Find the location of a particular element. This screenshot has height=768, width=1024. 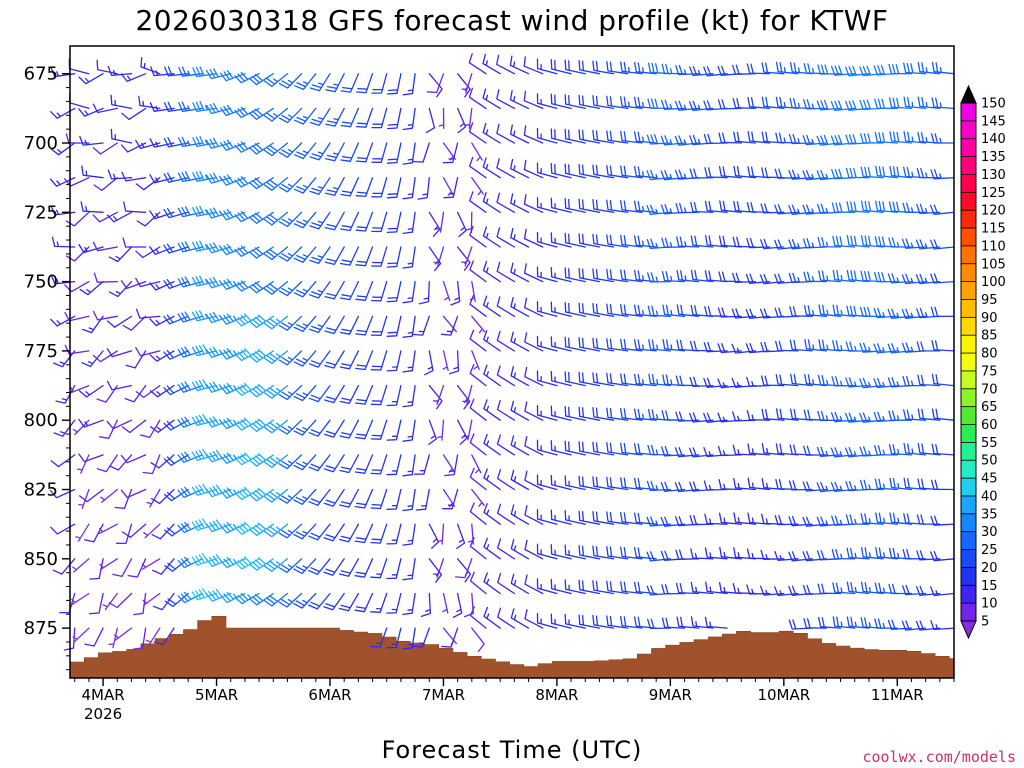

credit-link: coolwx.com/models is located at coordinates (939, 757).